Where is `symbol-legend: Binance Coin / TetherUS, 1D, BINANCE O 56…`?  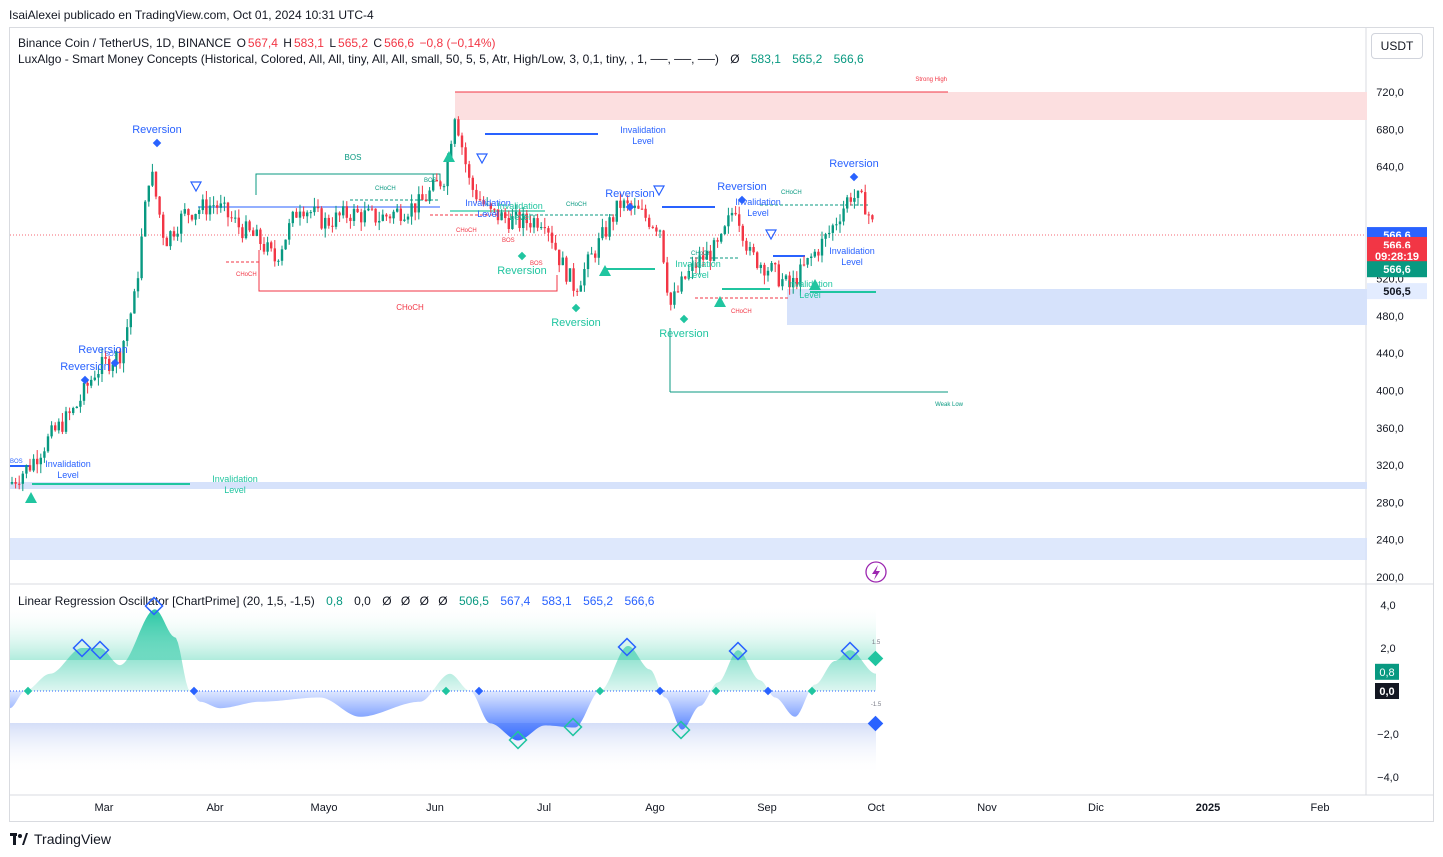 symbol-legend: Binance Coin / TetherUS, 1D, BINANCE O 56… is located at coordinates (258, 43).